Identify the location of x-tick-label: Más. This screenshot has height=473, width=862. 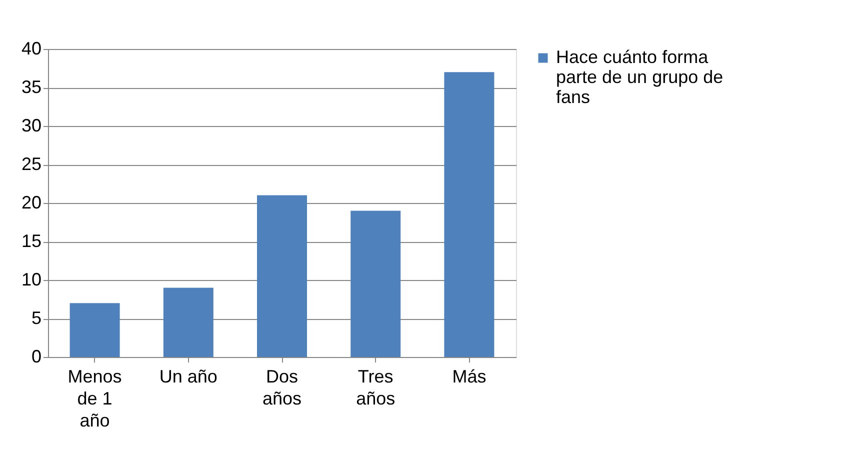
(469, 376).